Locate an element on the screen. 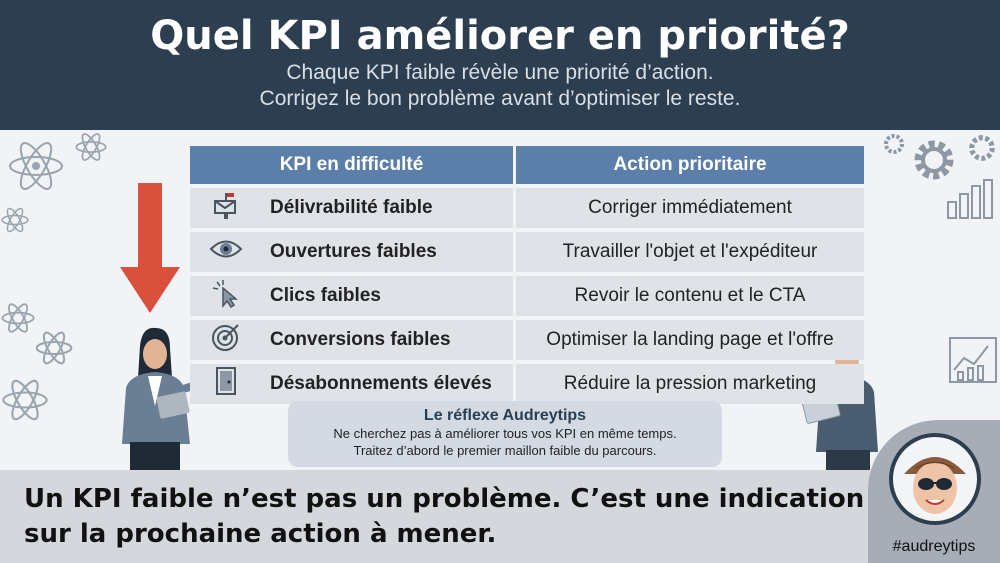  line-chart-icon is located at coordinates (973, 360).